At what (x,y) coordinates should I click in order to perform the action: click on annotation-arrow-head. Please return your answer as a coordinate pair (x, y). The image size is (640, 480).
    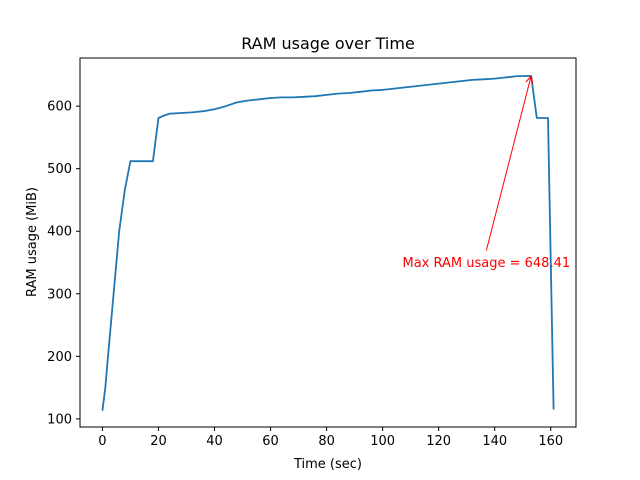
    Looking at the image, I should click on (529, 79).